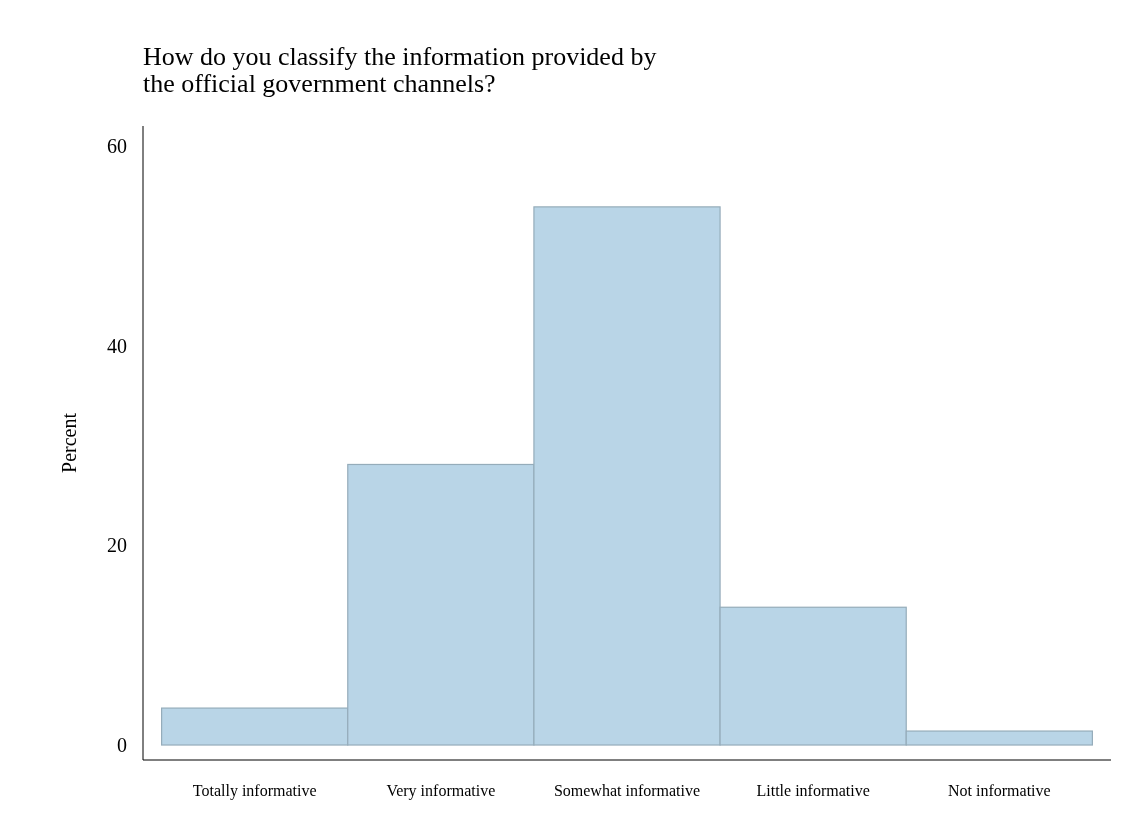 This screenshot has width=1125, height=821. What do you see at coordinates (813, 790) in the screenshot?
I see `x-tick-label: Little informative` at bounding box center [813, 790].